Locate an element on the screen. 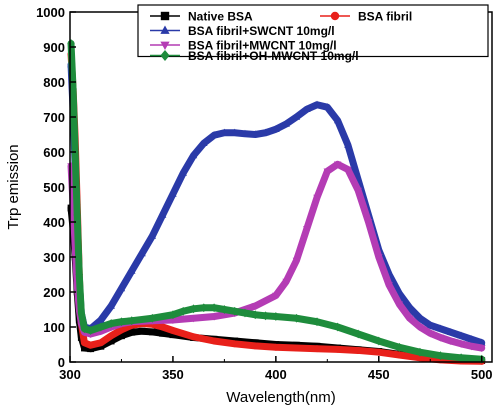 The width and height of the screenshot is (500, 414). x-tick-label-300: 300 is located at coordinates (70, 374).